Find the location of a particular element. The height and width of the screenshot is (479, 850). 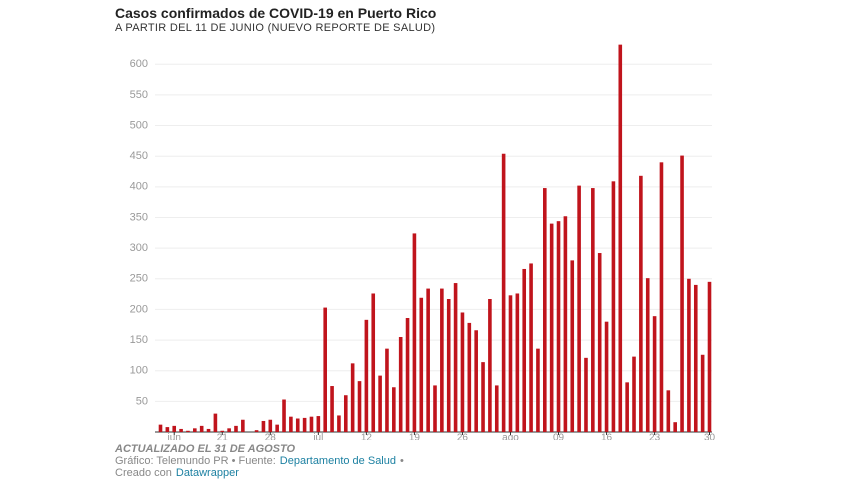

x-tick-label: 30 is located at coordinates (710, 436).